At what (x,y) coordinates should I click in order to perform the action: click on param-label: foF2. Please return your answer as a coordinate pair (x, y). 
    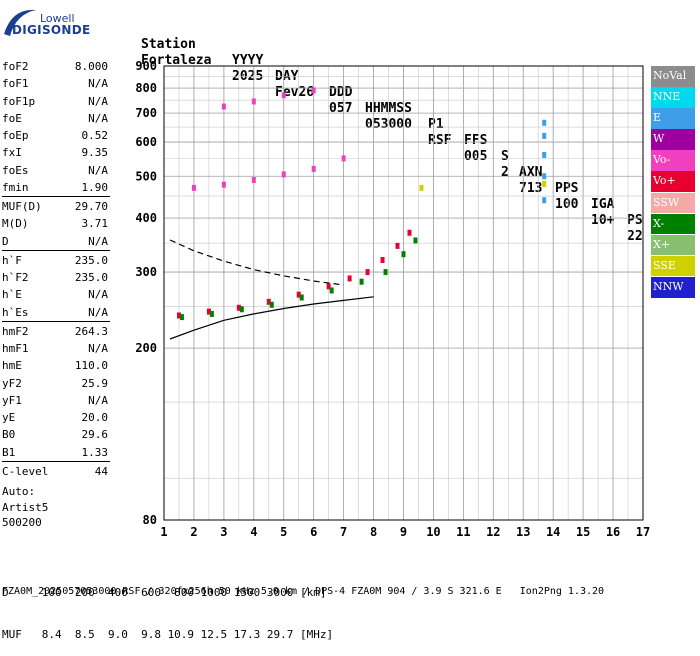
    Looking at the image, I should click on (15, 66).